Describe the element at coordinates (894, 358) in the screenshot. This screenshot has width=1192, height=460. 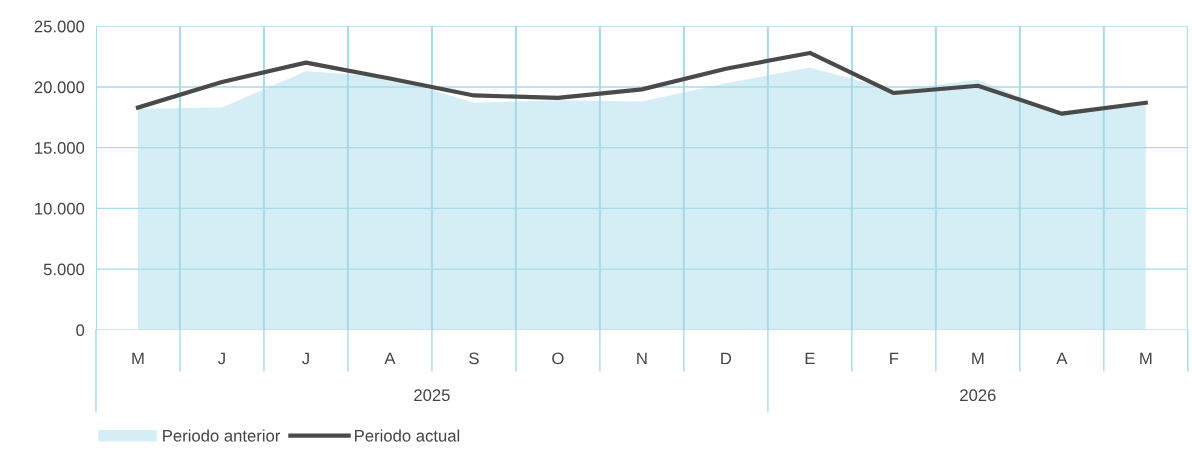
I see `x-tick-label: F` at that location.